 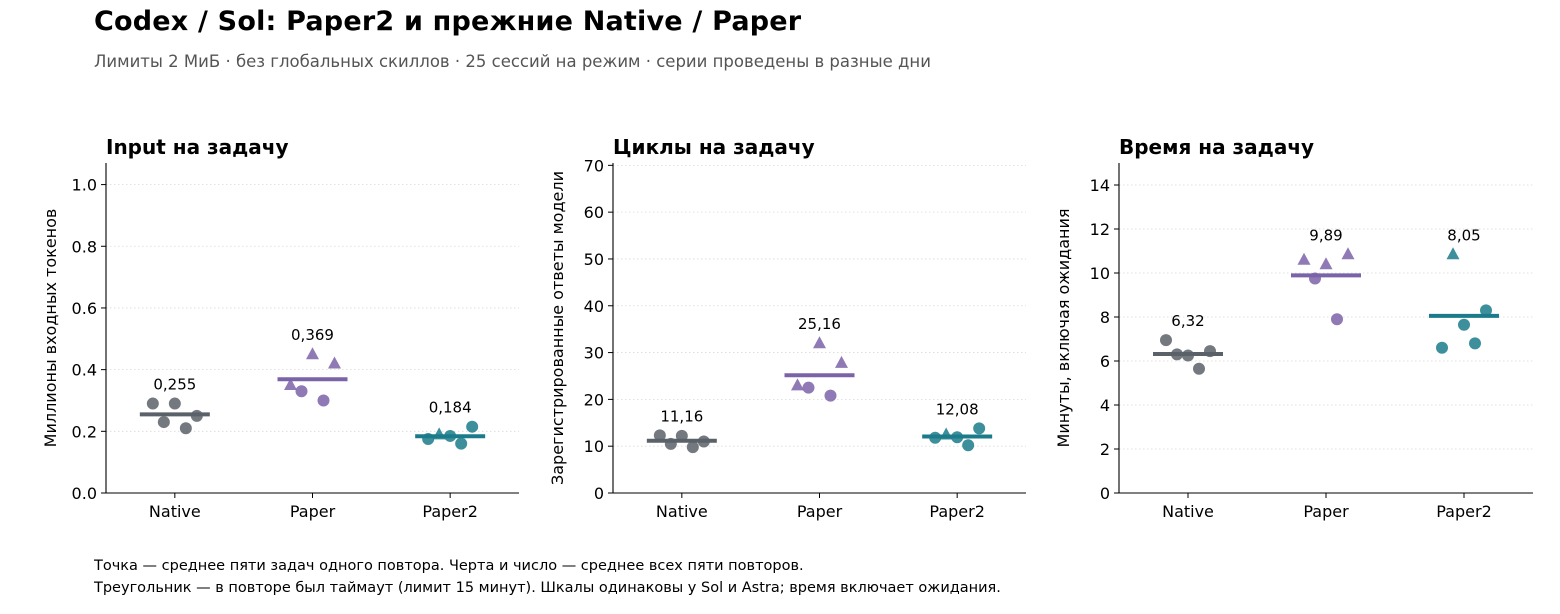 I want to click on panel-title: Input на задачу, so click(x=197, y=147).